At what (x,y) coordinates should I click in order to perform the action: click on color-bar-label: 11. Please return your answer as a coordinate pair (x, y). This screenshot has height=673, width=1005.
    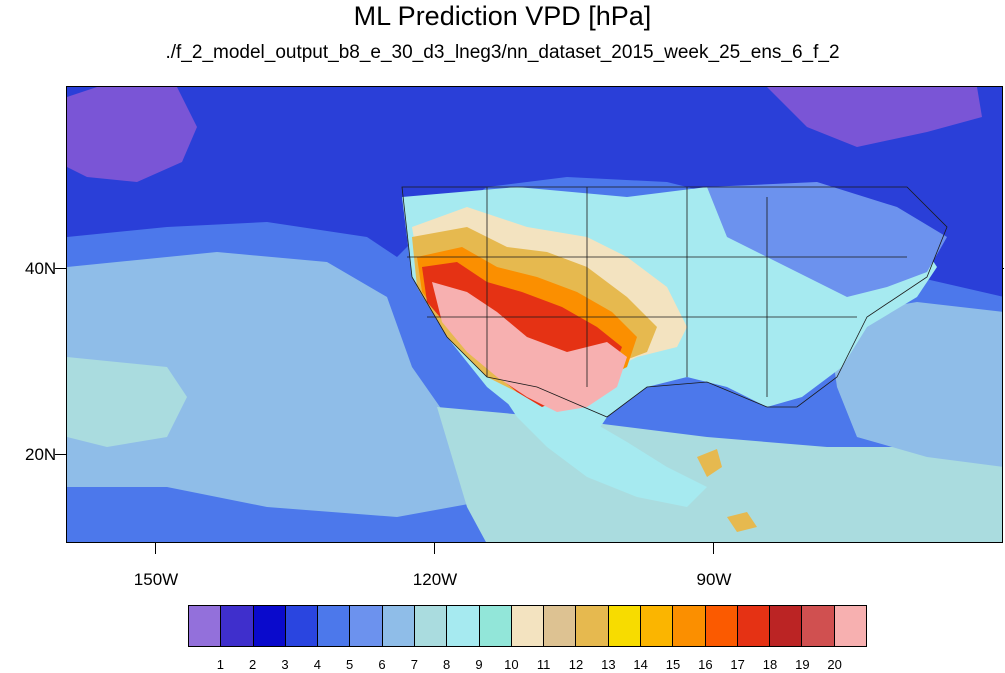
    Looking at the image, I should click on (543, 664).